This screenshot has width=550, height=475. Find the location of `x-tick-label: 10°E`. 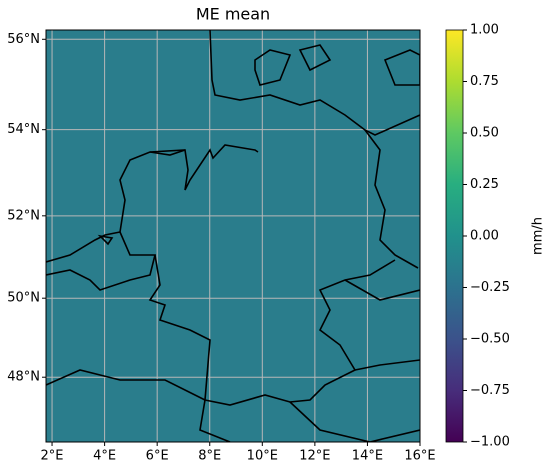

x-tick-label: 10°E is located at coordinates (262, 456).